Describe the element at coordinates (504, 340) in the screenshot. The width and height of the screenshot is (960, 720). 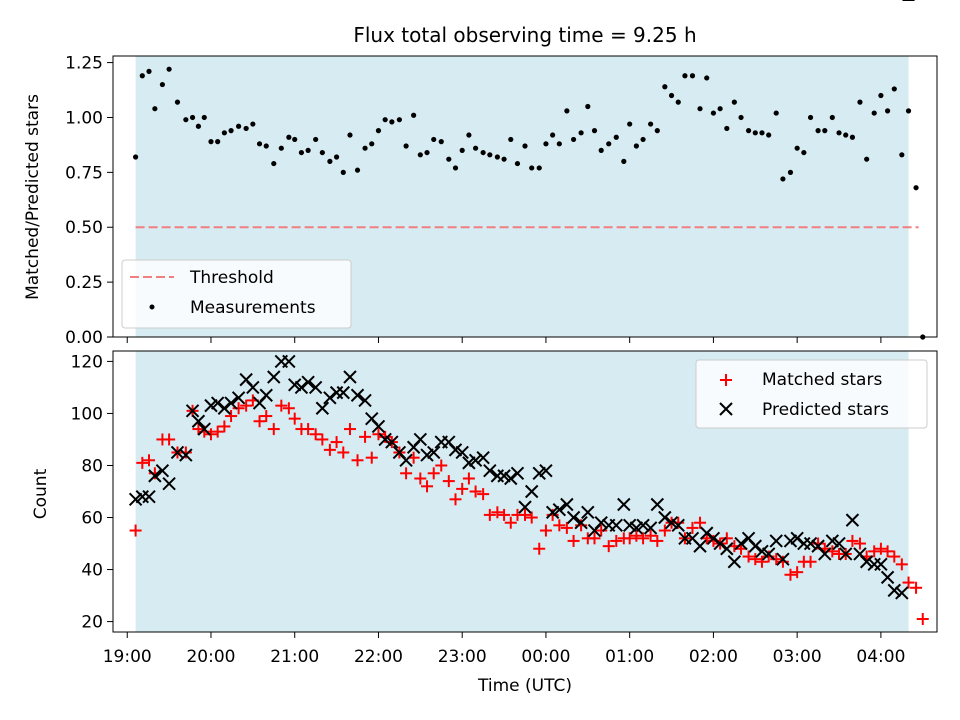
I see `top-x-ticks` at that location.